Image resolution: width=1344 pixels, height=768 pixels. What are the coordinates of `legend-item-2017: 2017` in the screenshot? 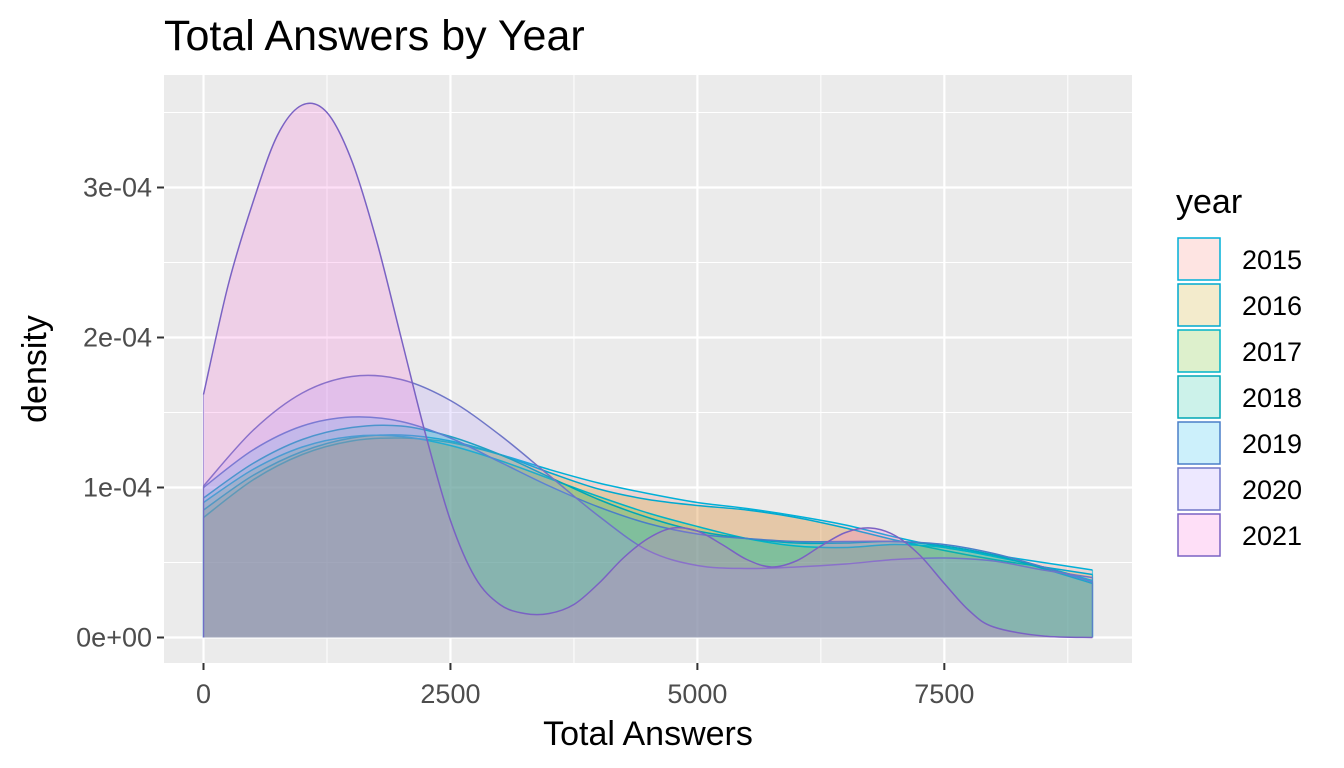 It's located at (1239, 351).